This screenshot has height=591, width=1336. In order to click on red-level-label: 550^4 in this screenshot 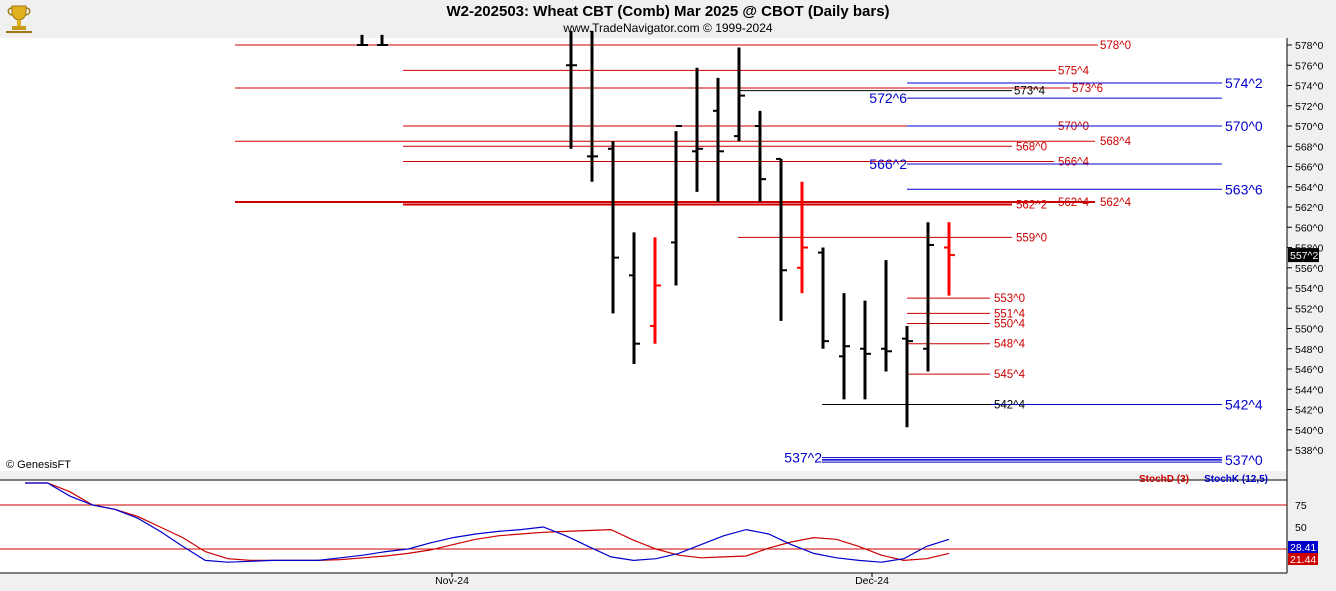, I will do `click(1010, 324)`.